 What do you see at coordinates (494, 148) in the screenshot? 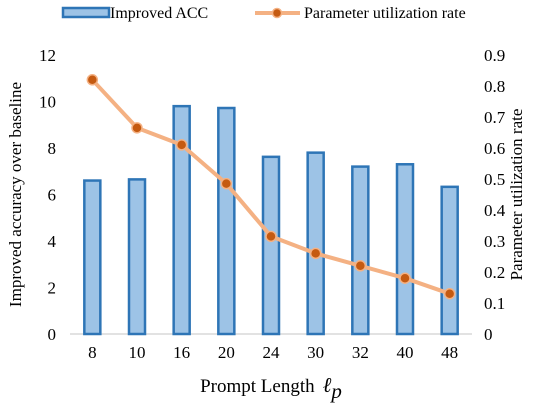
I see `right-tick-label: 0.6` at bounding box center [494, 148].